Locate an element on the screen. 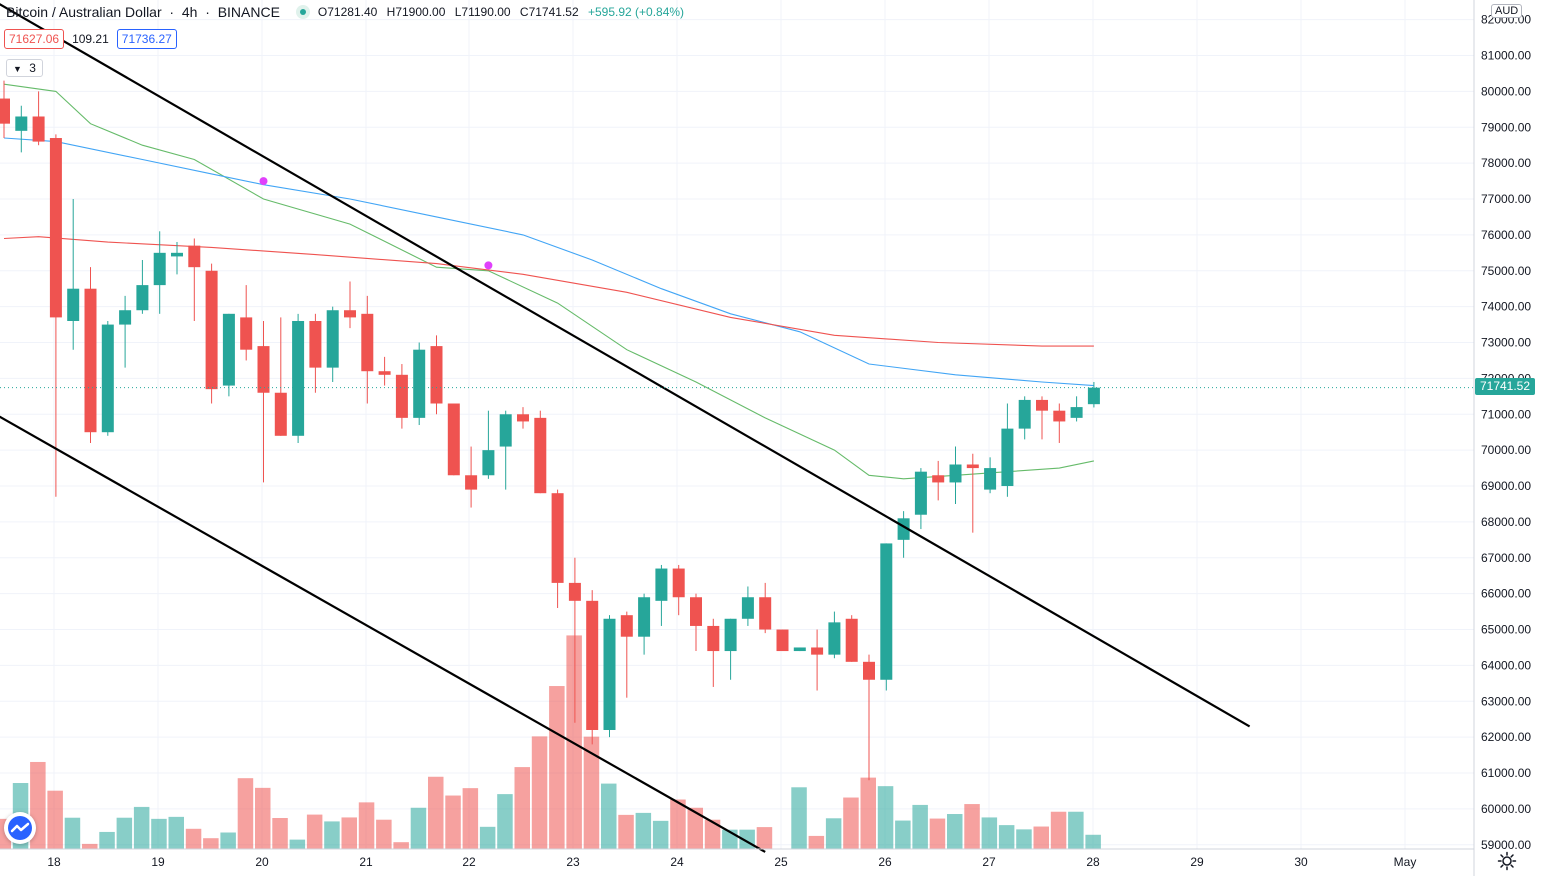 Image resolution: width=1542 pixels, height=876 pixels. time-tick-label: 30 is located at coordinates (1301, 862).